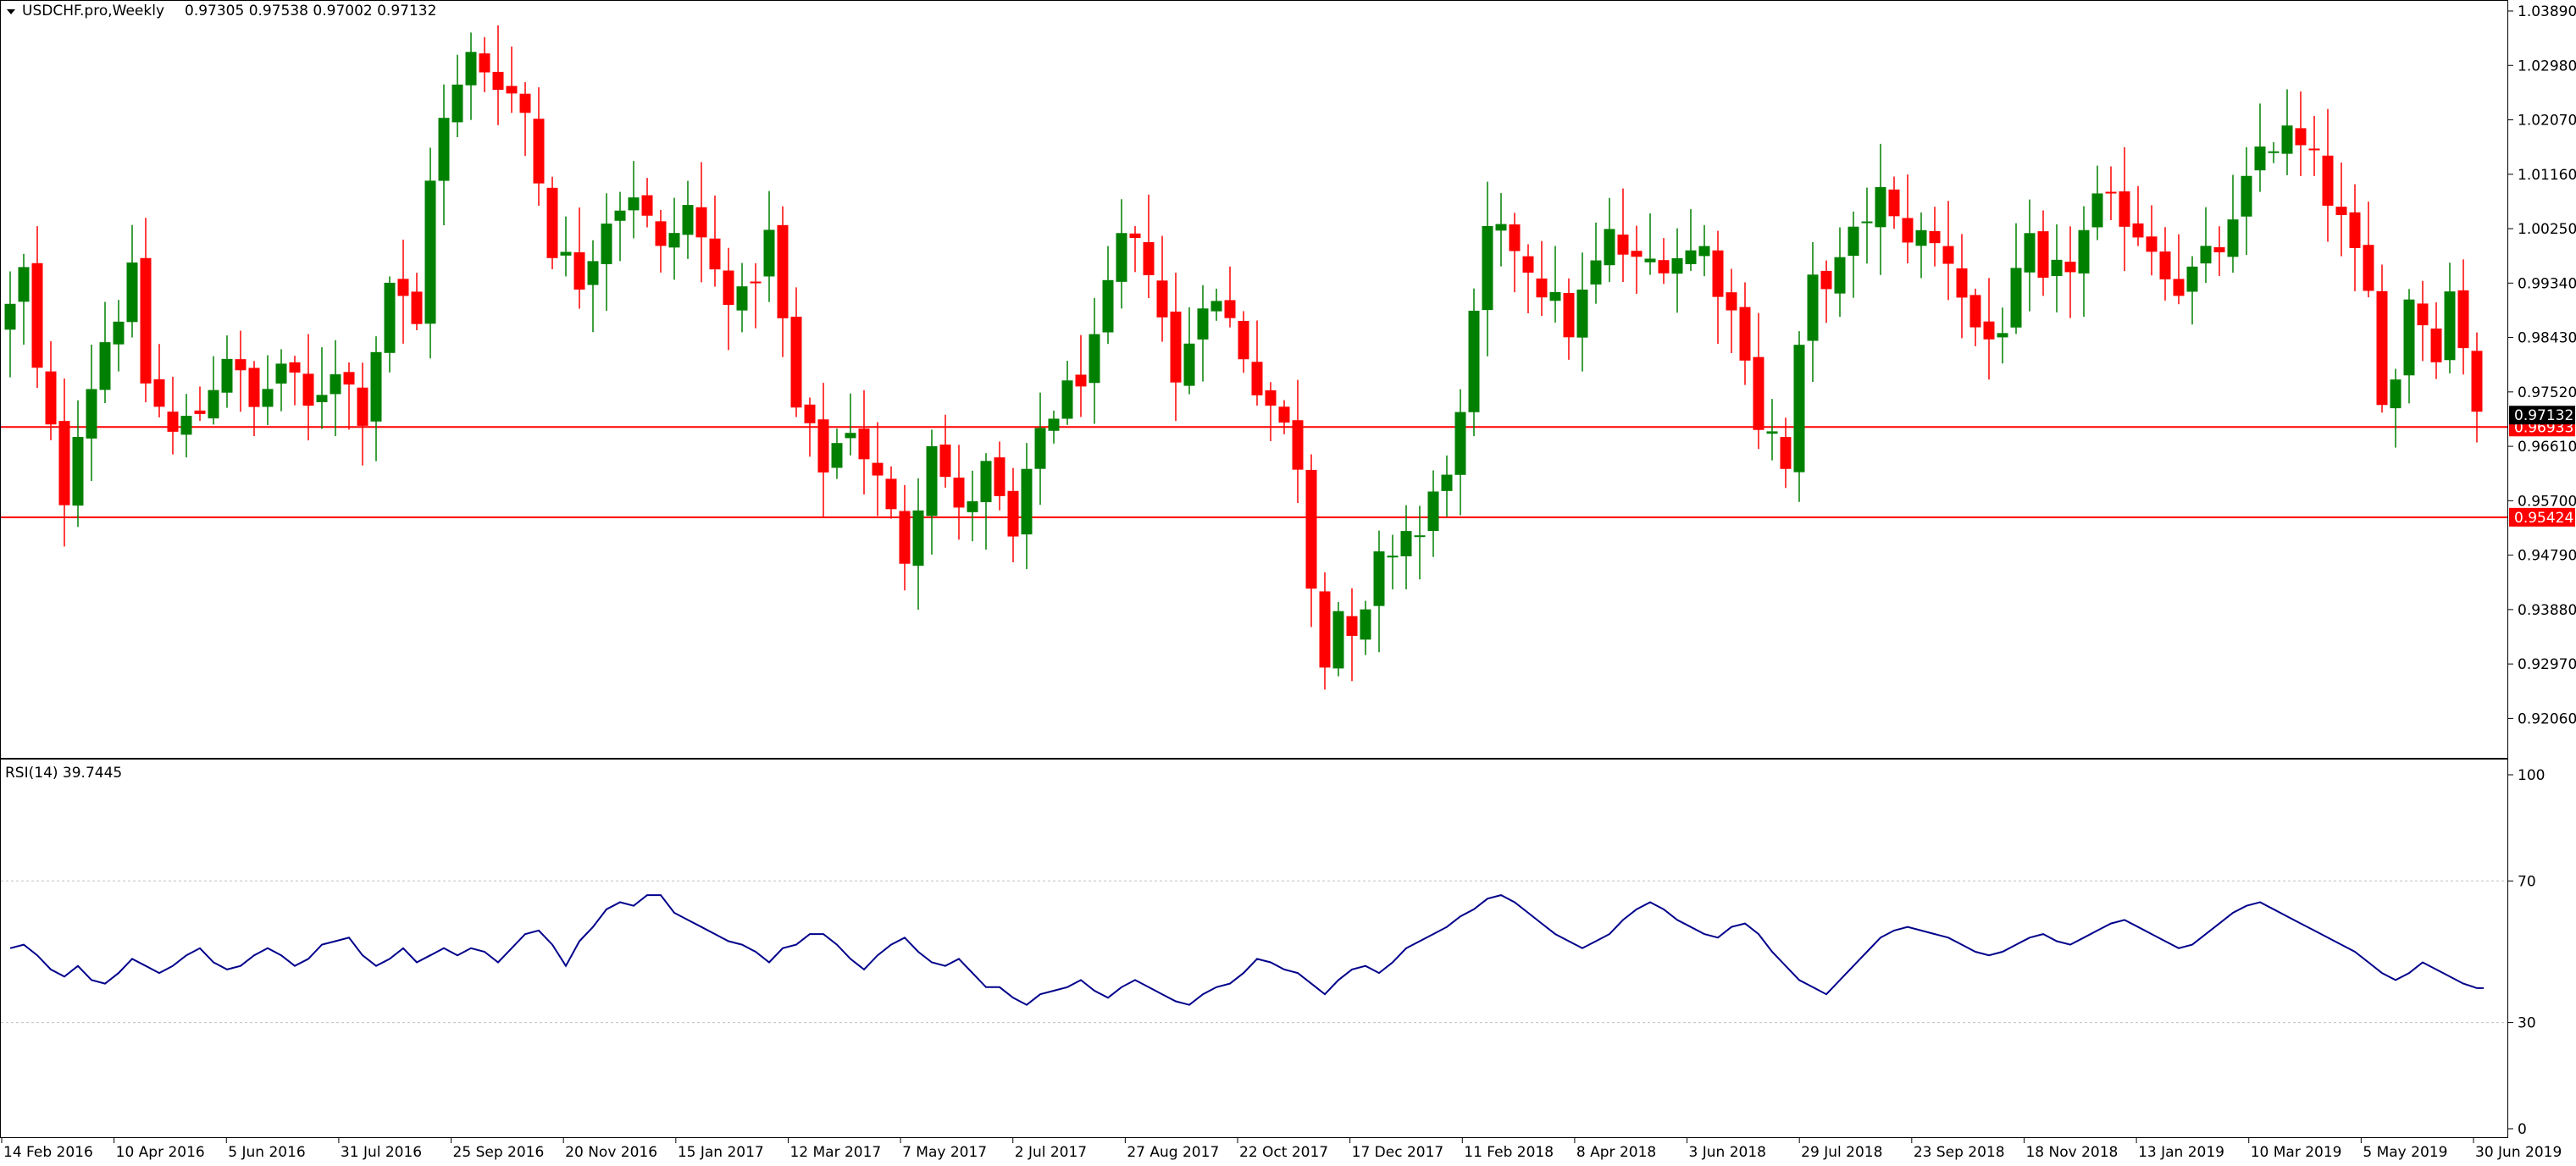 Image resolution: width=2576 pixels, height=1166 pixels. What do you see at coordinates (2547, 392) in the screenshot?
I see `price-tick-label: 0.97520` at bounding box center [2547, 392].